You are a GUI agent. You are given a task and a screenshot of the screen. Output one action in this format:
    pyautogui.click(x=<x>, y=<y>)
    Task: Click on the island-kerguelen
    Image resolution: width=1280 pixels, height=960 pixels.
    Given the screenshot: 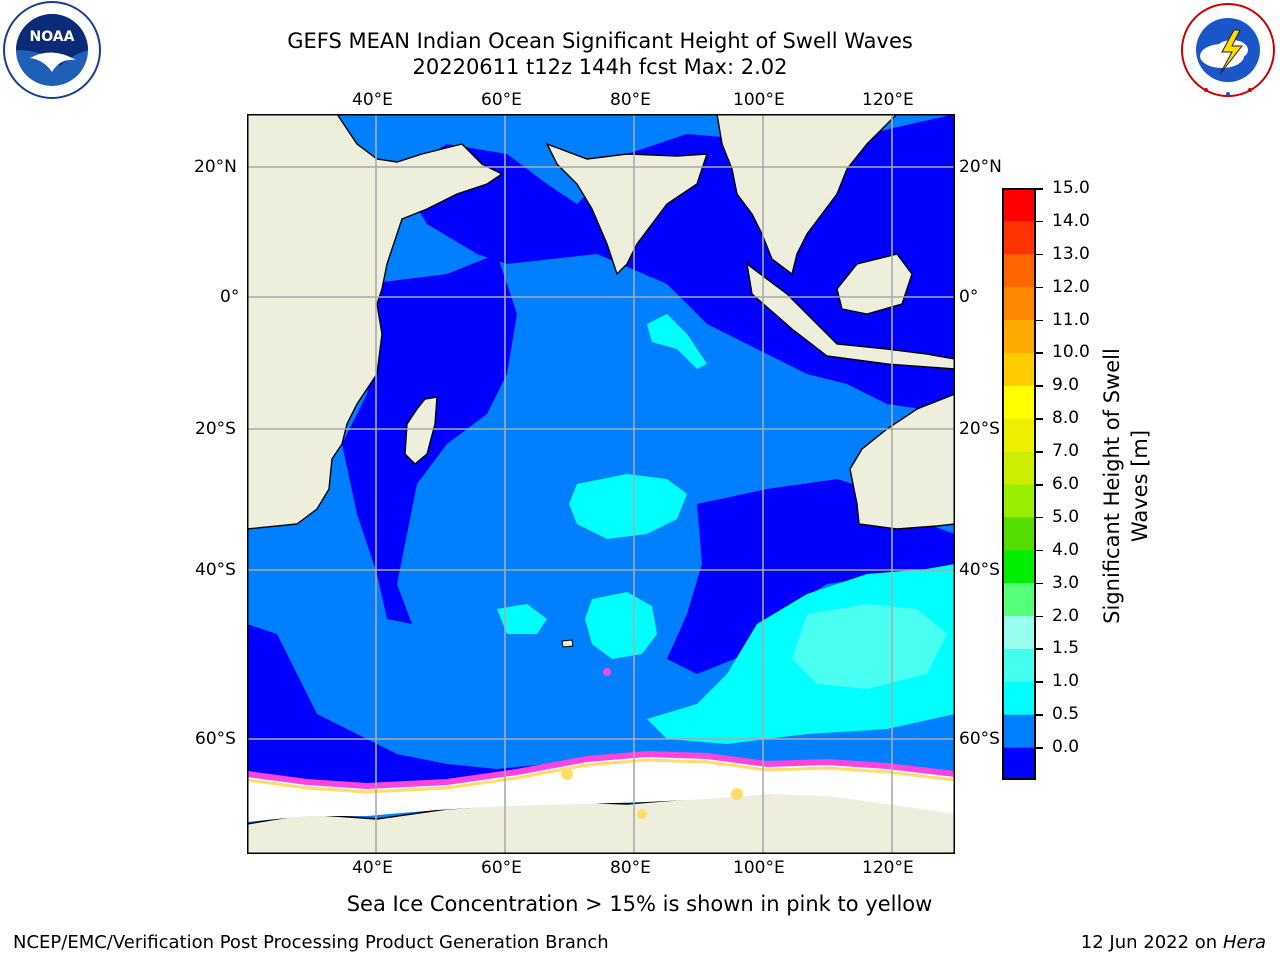 What is the action you would take?
    pyautogui.click(x=567, y=643)
    